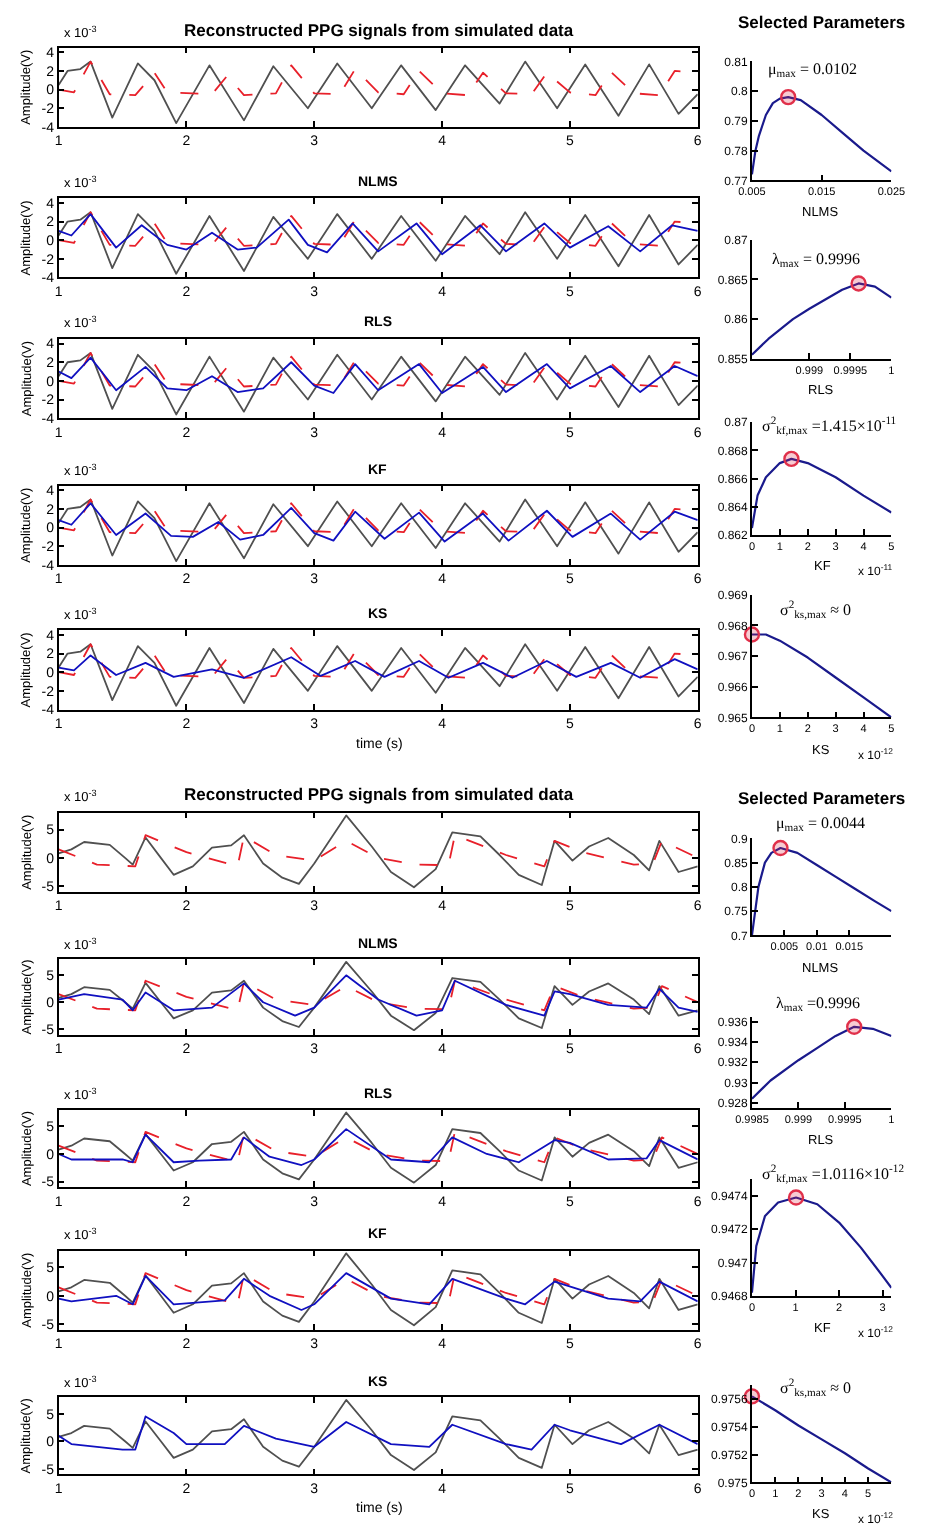 The width and height of the screenshot is (948, 1530). Describe the element at coordinates (820, 825) in the screenshot. I see `text: μ$_{max}$ = 0.0044` at that location.